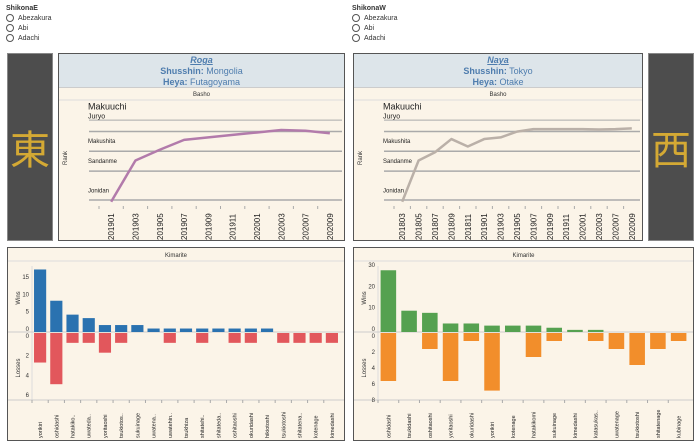 This screenshot has width=700, height=445. What do you see at coordinates (659, 424) in the screenshot?
I see `category-label: shitatenage` at bounding box center [659, 424].